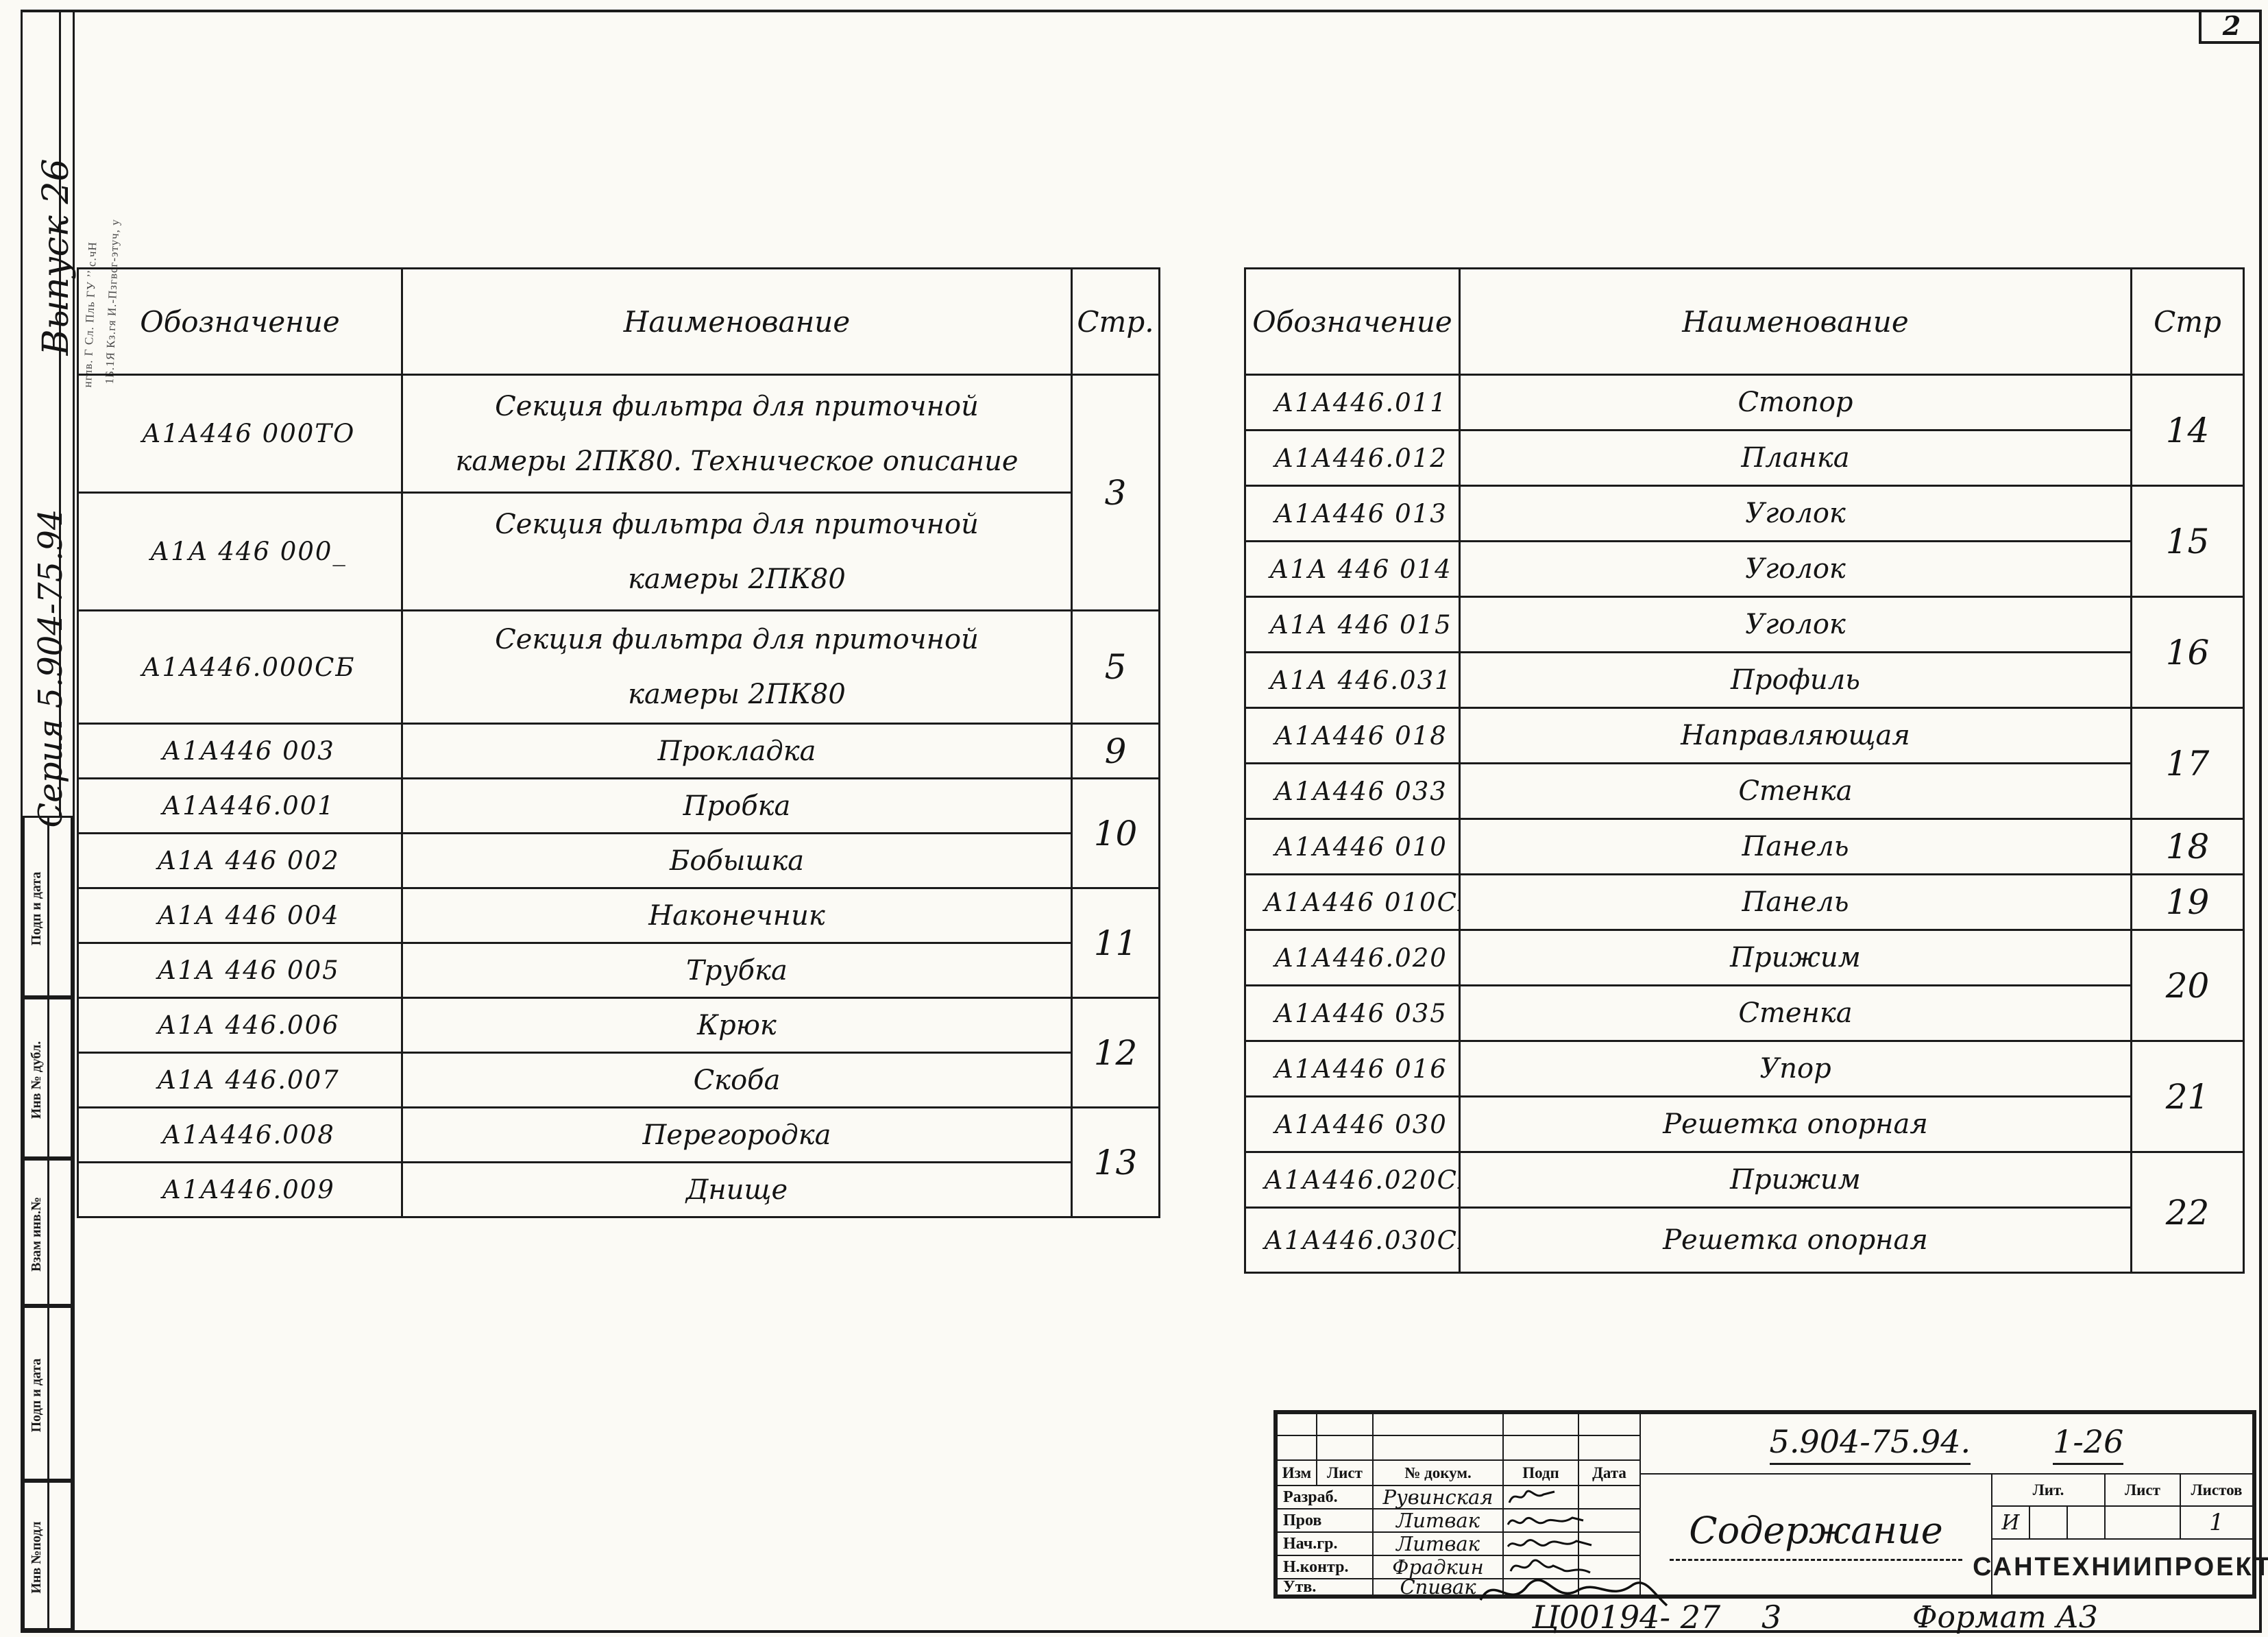  What do you see at coordinates (240, 860) in the screenshot?
I see `designation-cell: А1А 446 002` at bounding box center [240, 860].